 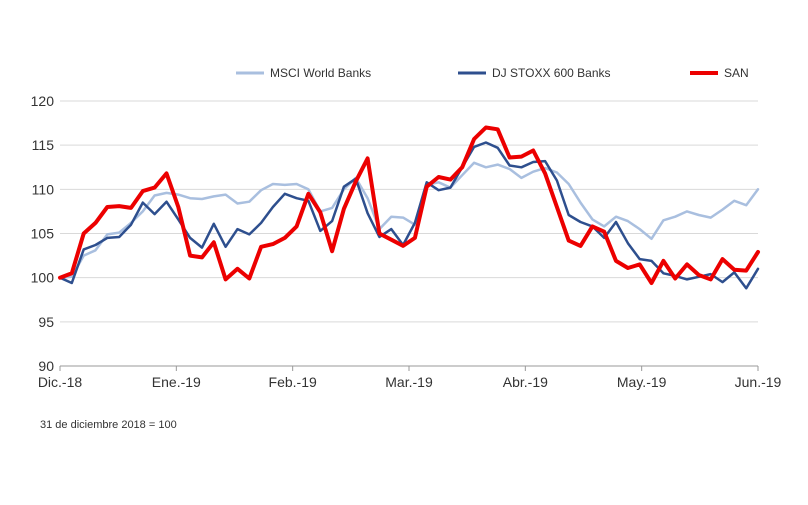 What do you see at coordinates (293, 382) in the screenshot?
I see `x-tick-label: Feb.-19` at bounding box center [293, 382].